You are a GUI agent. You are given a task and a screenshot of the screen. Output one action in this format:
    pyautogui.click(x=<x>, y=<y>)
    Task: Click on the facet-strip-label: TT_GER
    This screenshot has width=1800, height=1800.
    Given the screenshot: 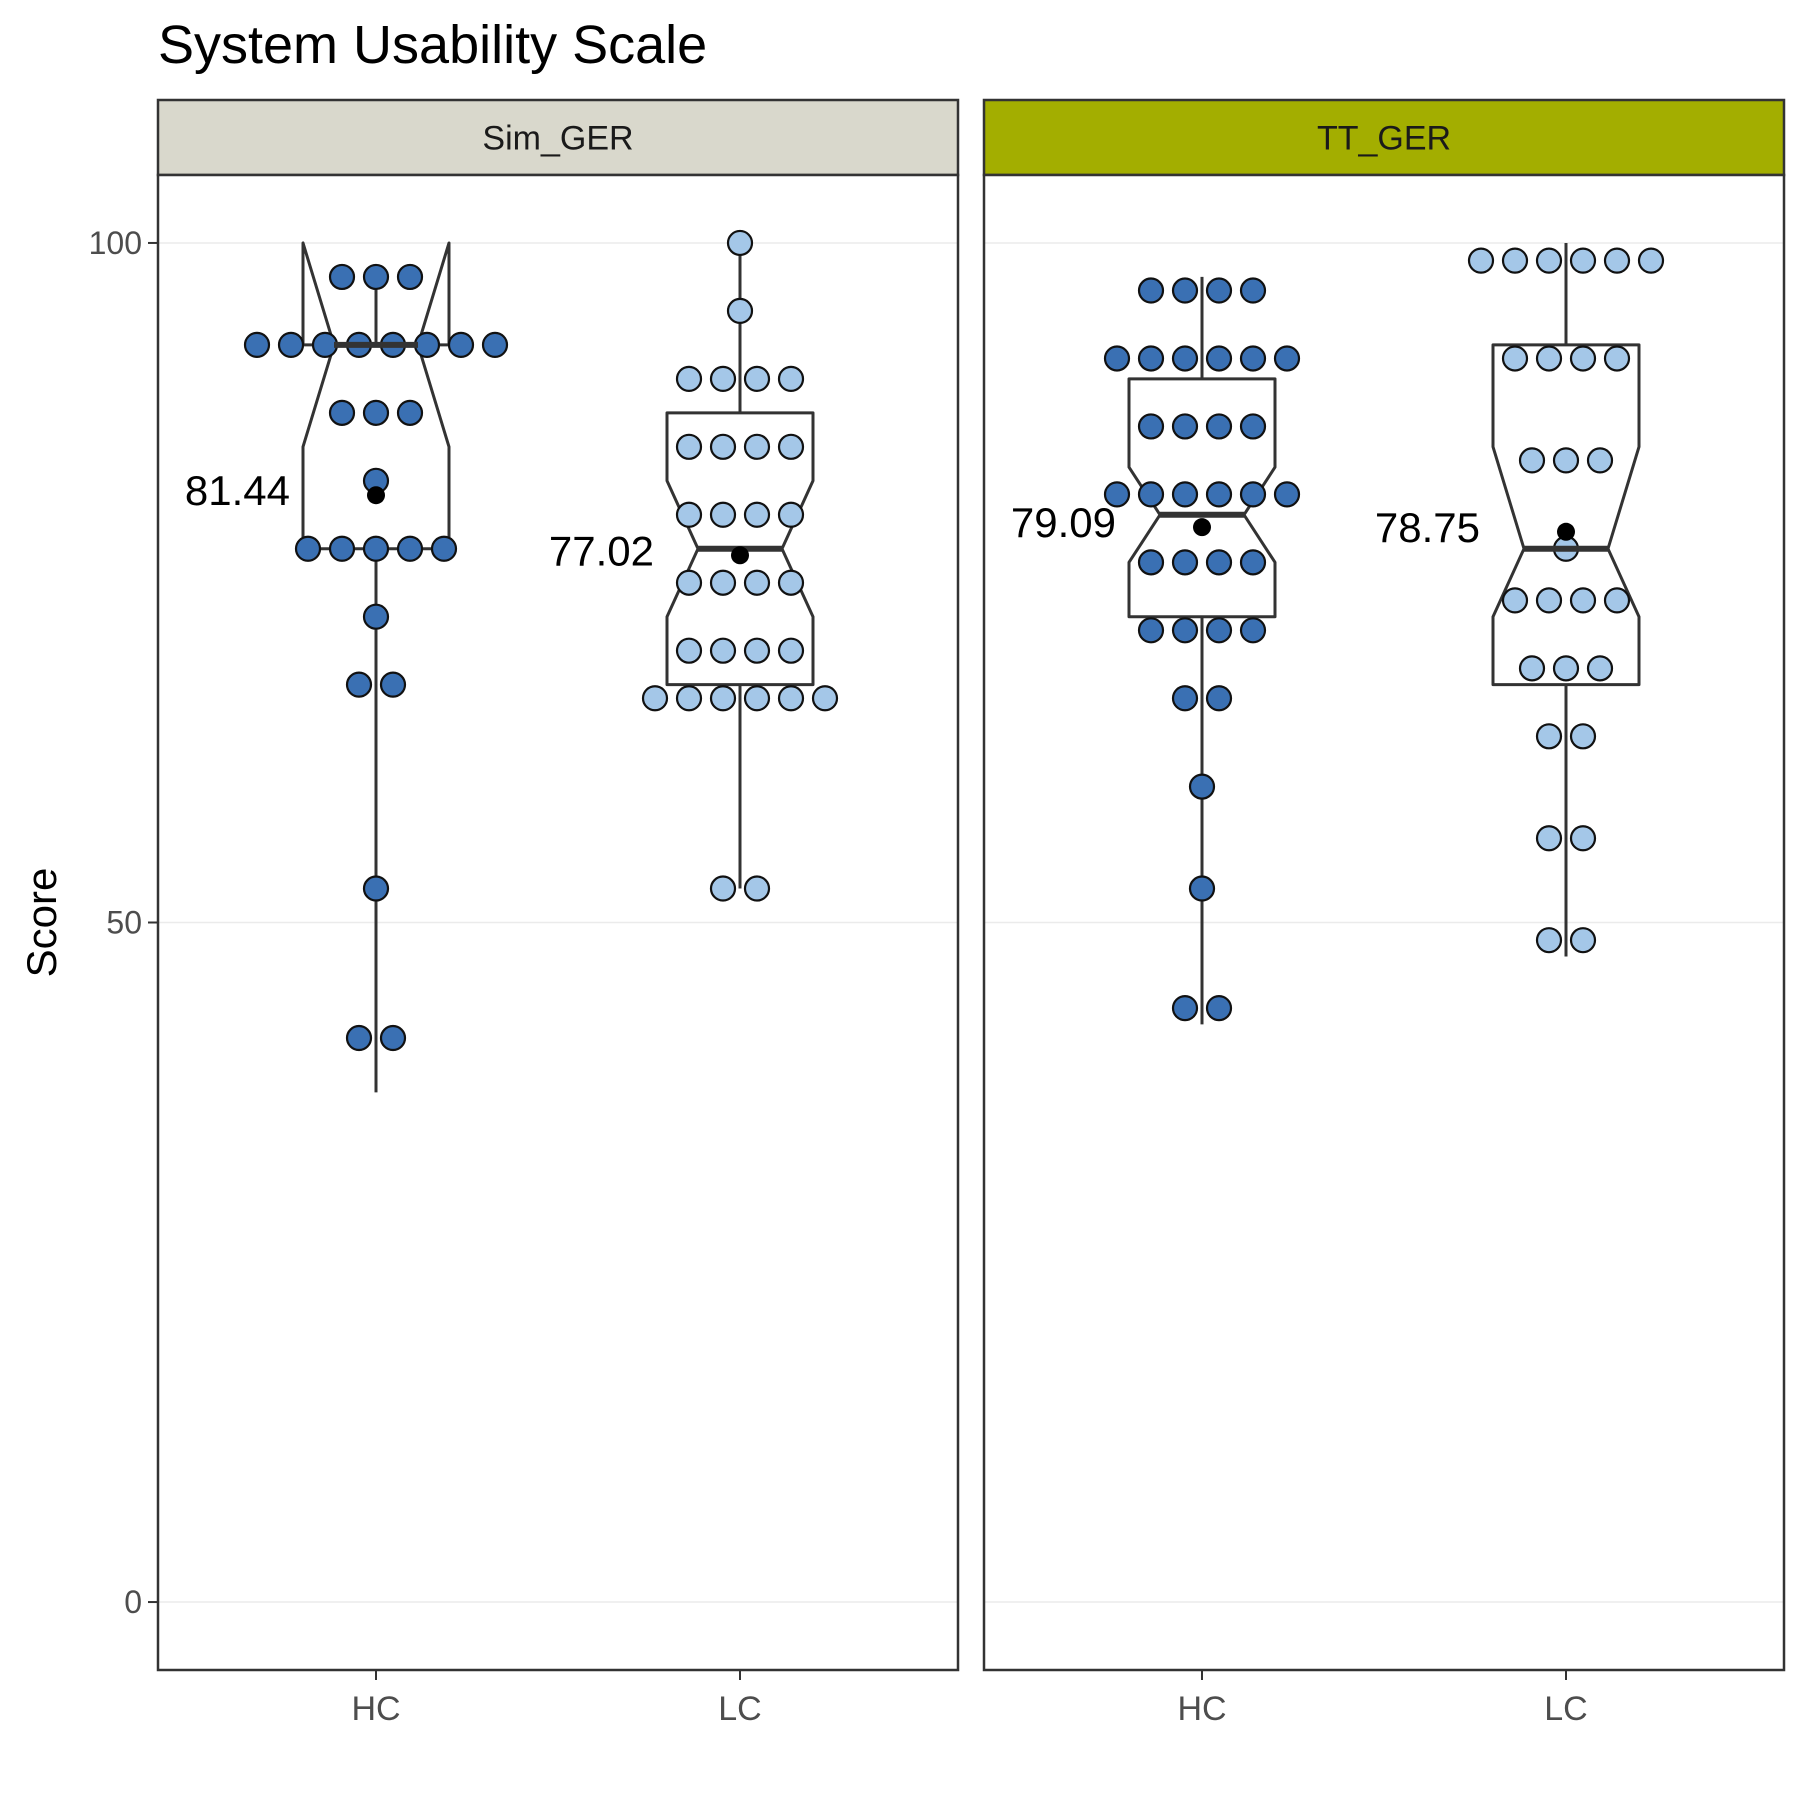 What is the action you would take?
    pyautogui.click(x=1384, y=139)
    